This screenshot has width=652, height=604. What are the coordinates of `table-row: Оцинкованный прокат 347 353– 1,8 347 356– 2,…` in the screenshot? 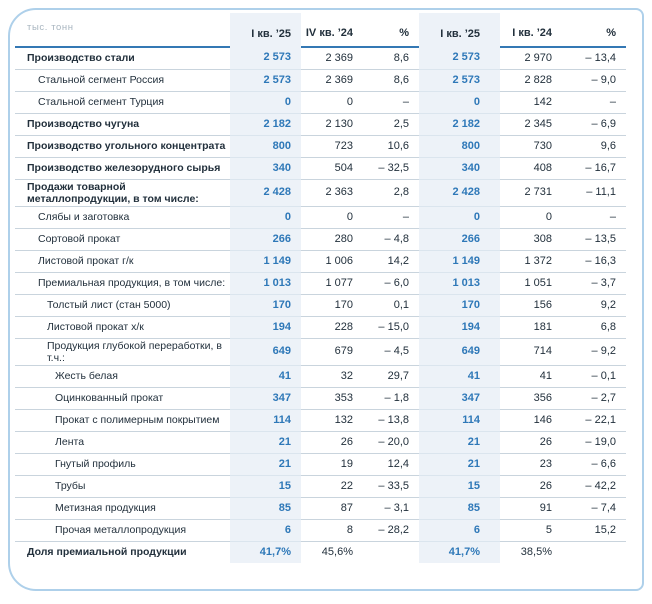 It's located at (320, 398).